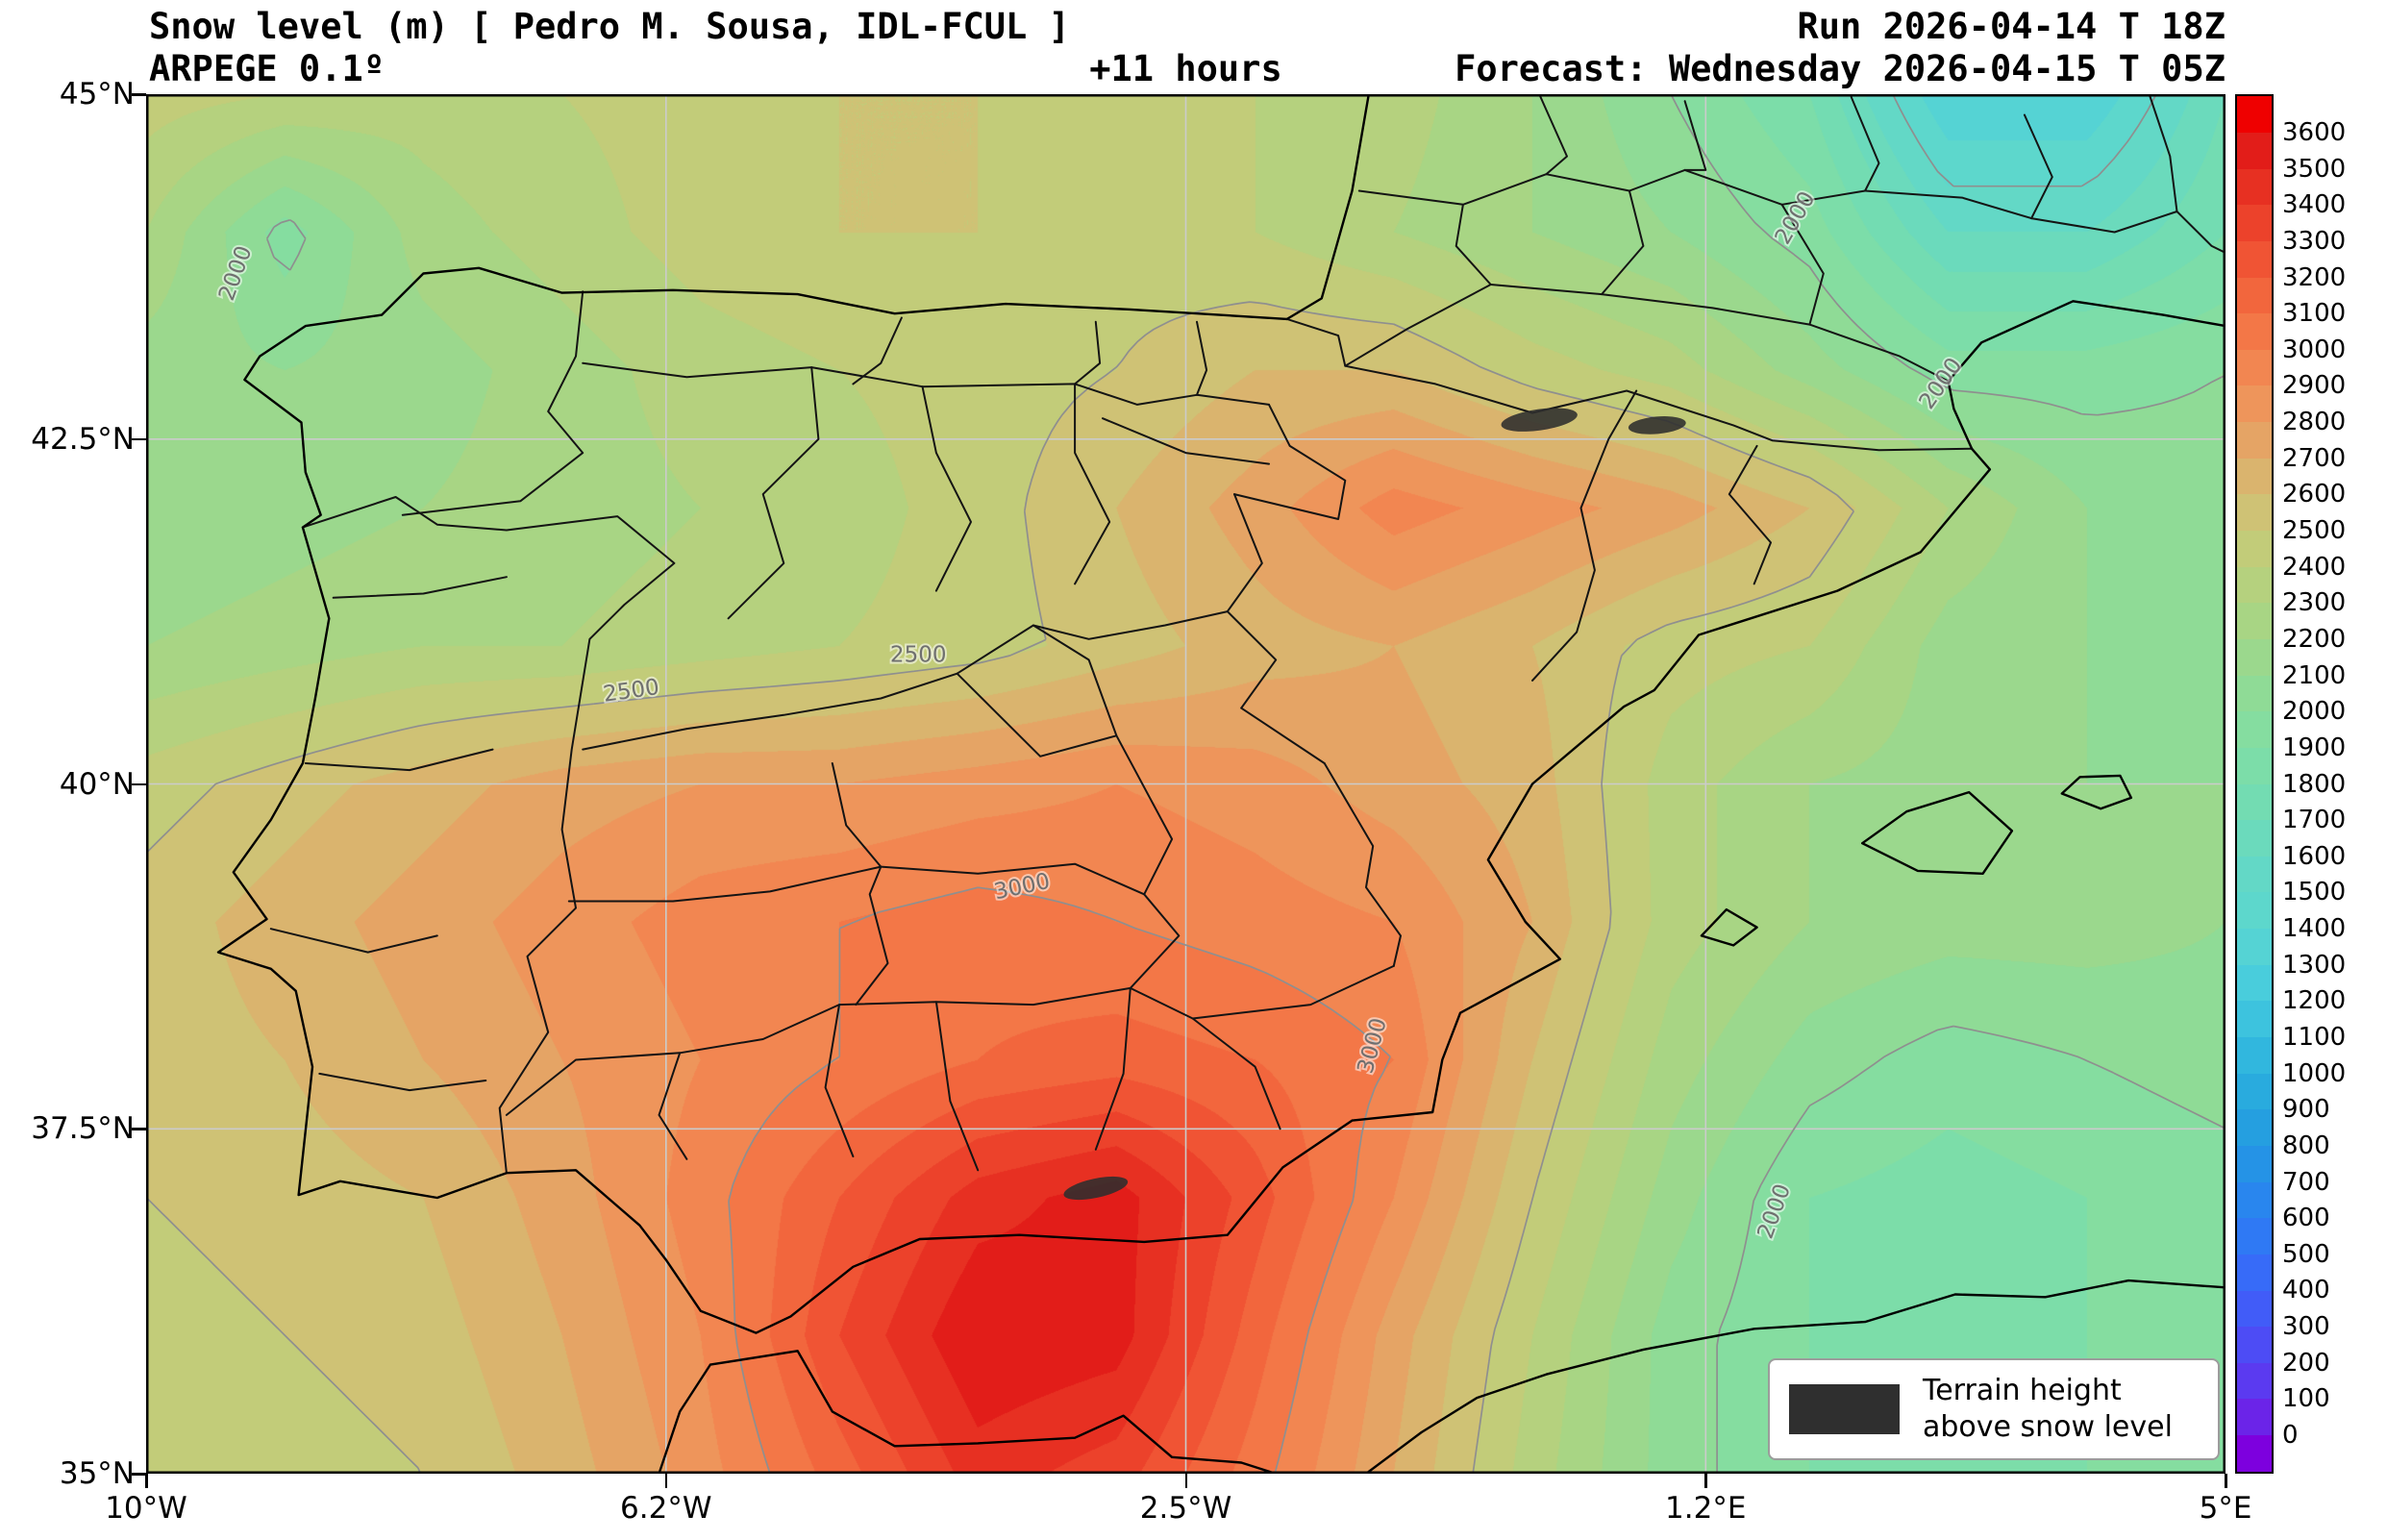 This screenshot has height=1540, width=2387. Describe the element at coordinates (2306, 1218) in the screenshot. I see `colorbar-tick-label: 600` at that location.